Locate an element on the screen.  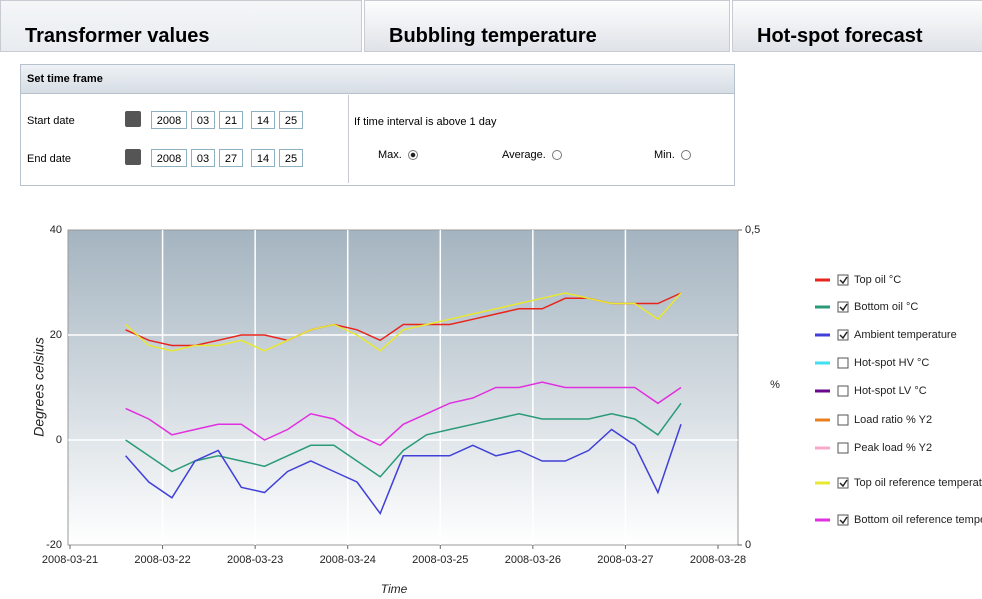
radio-option: Max. is located at coordinates (398, 155).